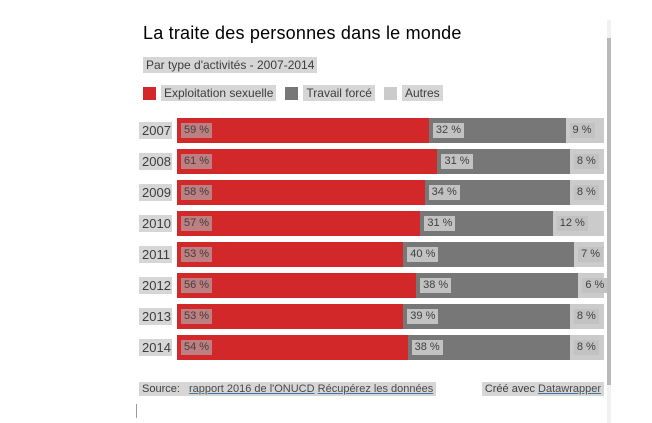 The height and width of the screenshot is (423, 652). I want to click on segment-travail-force-2010: 31 %, so click(486, 223).